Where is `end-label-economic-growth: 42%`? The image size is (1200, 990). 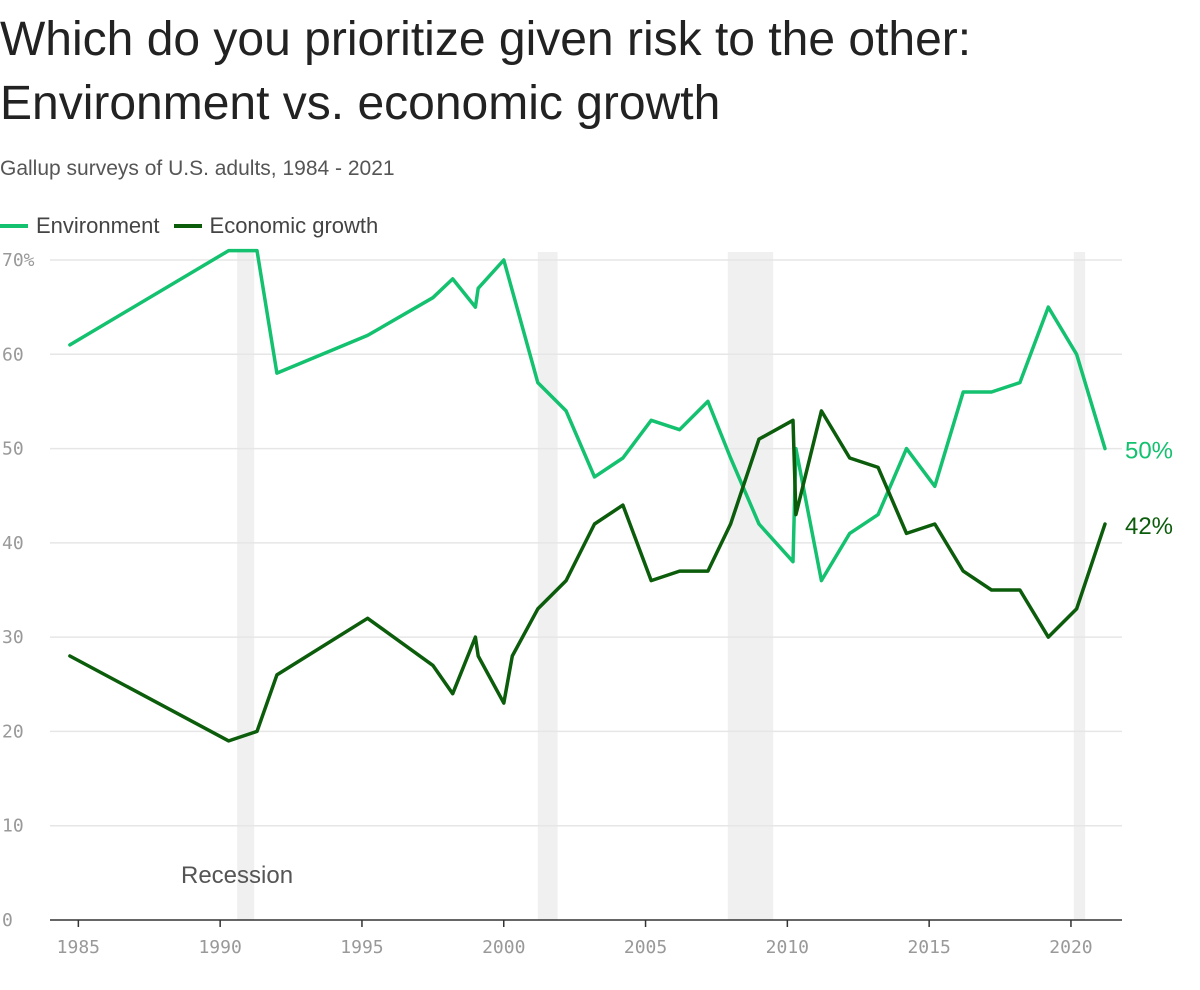
end-label-economic-growth: 42% is located at coordinates (1149, 526).